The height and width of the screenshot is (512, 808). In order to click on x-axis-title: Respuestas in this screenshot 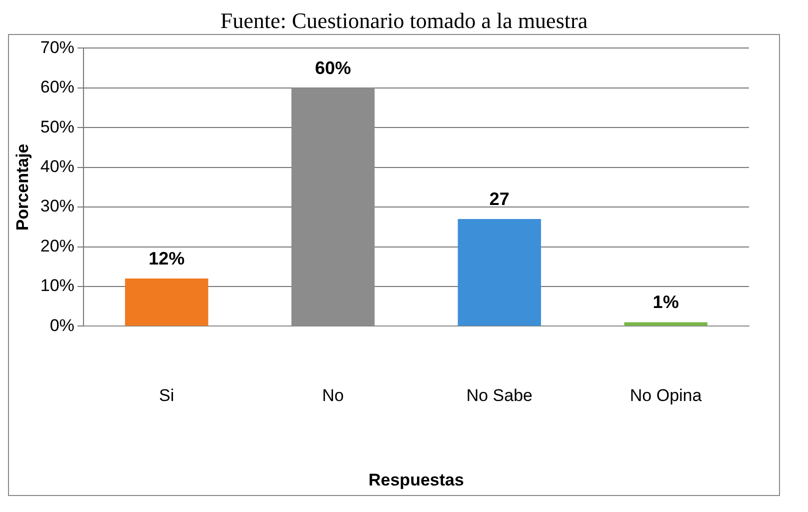, I will do `click(416, 480)`.